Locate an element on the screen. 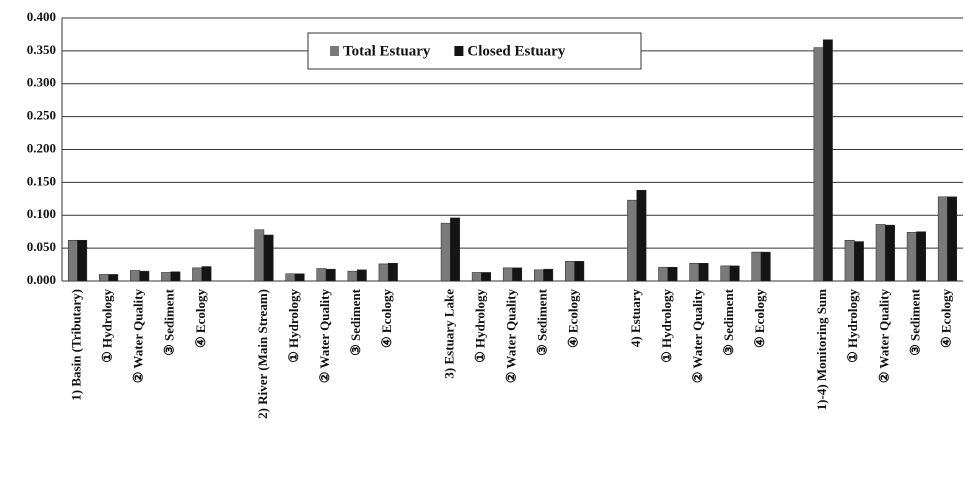 This screenshot has width=965, height=484. x-tick-label: 1) Basin (Tributary) is located at coordinates (76, 345).